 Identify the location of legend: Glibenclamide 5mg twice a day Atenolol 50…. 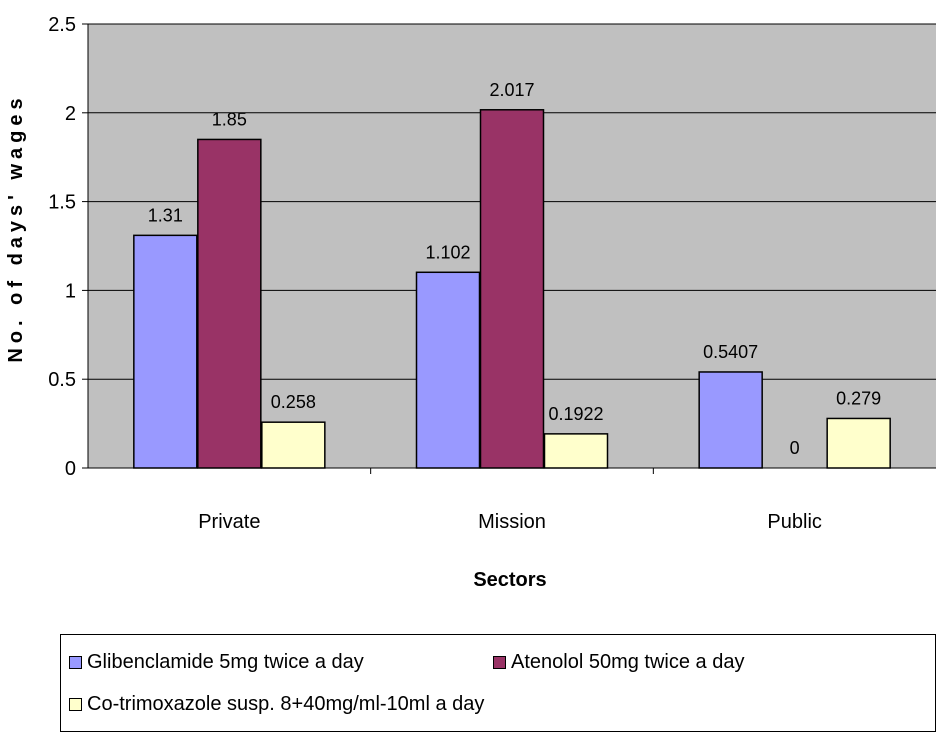
(498, 683).